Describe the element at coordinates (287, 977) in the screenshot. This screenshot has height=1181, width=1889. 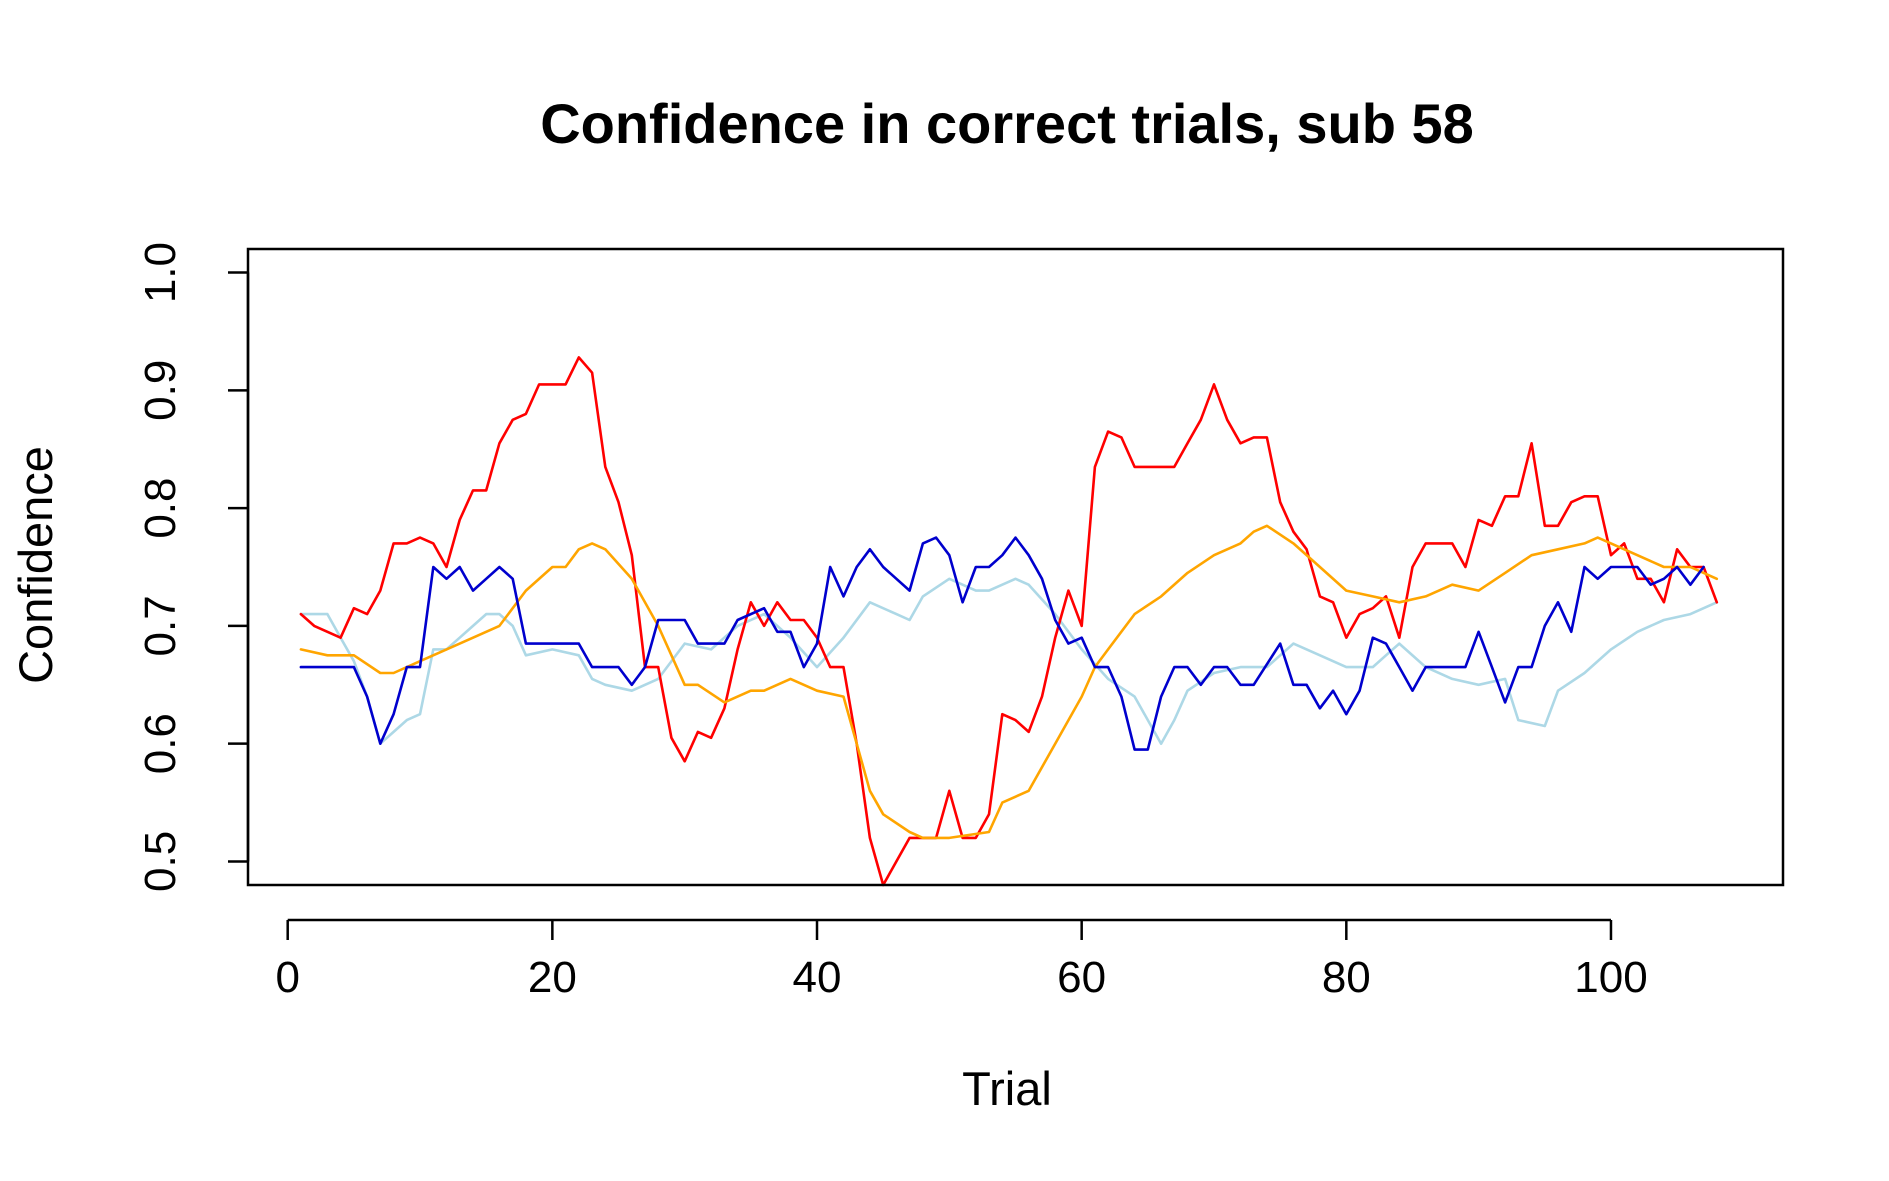
I see `x-tick-label: 0` at that location.